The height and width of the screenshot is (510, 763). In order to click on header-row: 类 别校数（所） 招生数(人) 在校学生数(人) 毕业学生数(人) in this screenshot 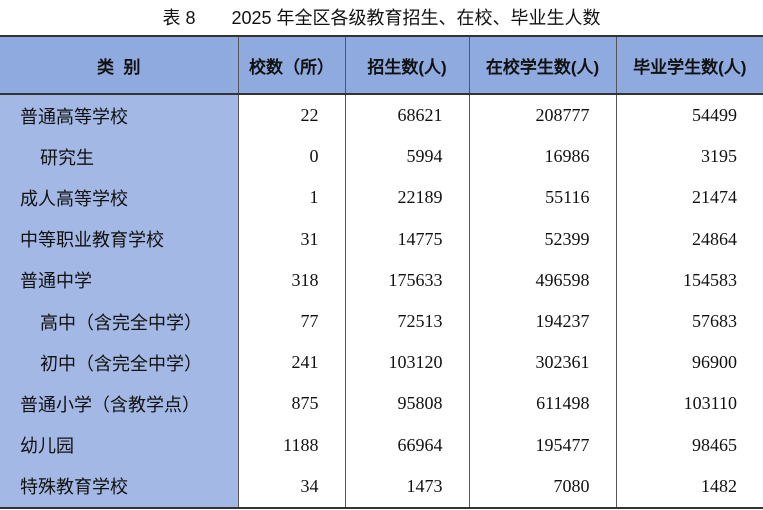, I will do `click(381, 65)`.